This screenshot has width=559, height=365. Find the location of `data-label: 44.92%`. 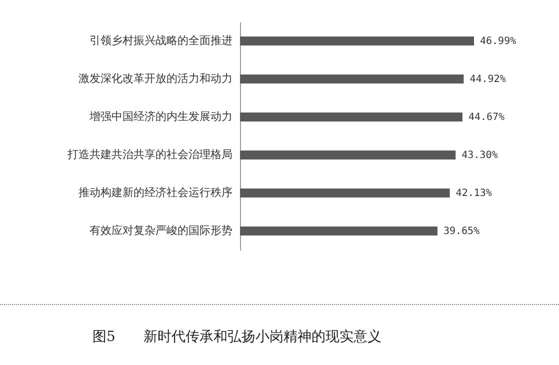

data-label: 44.92% is located at coordinates (488, 79).